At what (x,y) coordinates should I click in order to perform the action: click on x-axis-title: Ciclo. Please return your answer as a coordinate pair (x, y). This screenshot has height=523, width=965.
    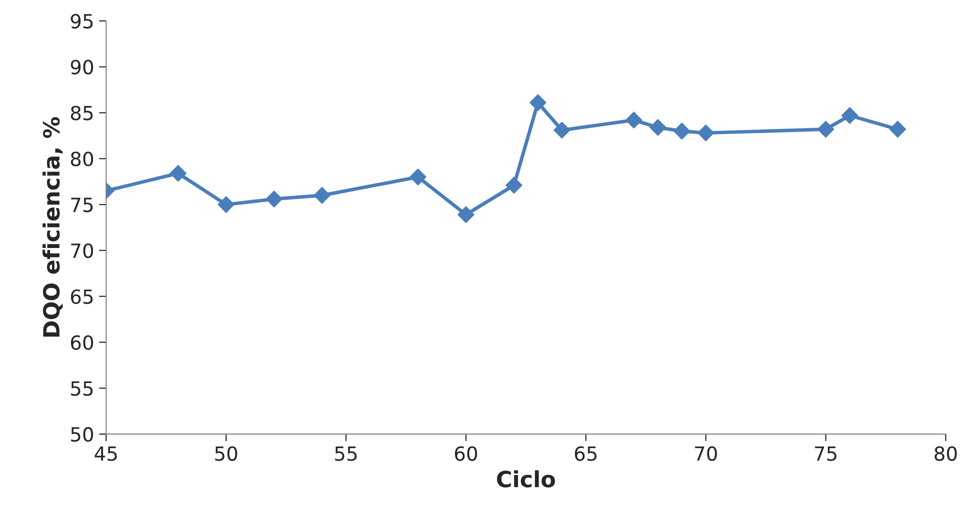
    Looking at the image, I should click on (526, 479).